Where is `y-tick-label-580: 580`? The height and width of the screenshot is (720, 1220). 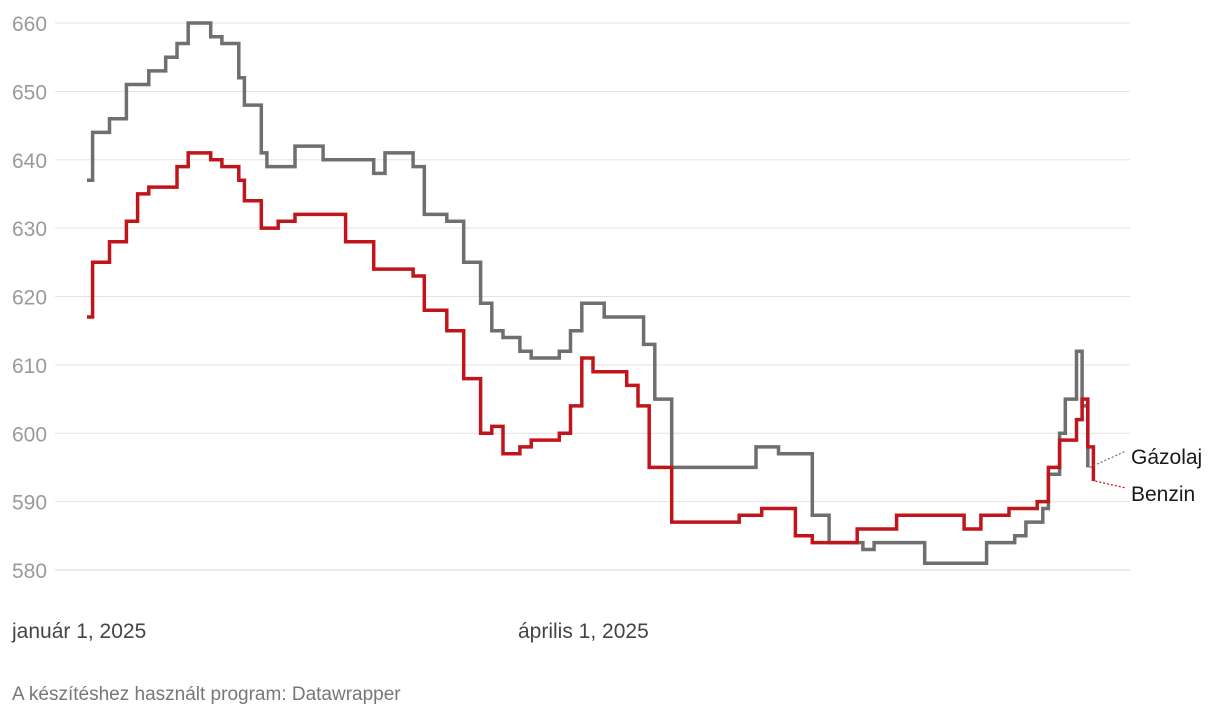 y-tick-label-580: 580 is located at coordinates (29, 571).